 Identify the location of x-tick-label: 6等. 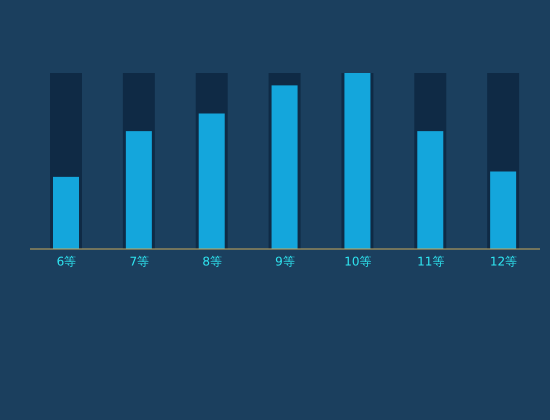
(66, 261).